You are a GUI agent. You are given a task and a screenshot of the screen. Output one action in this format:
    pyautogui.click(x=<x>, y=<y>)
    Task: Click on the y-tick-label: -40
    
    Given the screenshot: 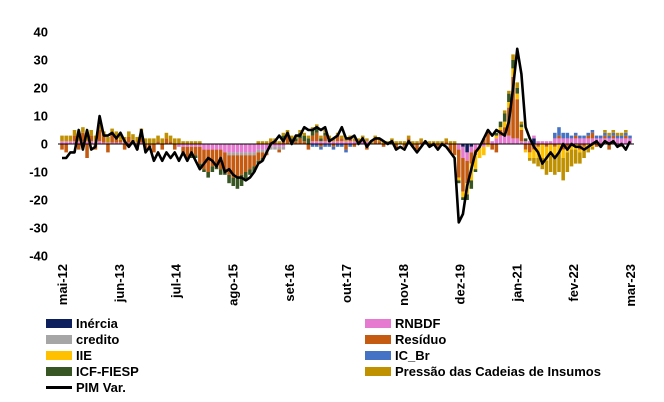 What is the action you would take?
    pyautogui.click(x=38, y=256)
    